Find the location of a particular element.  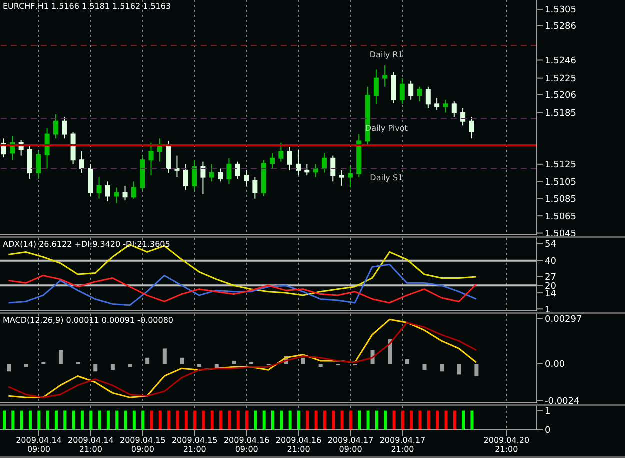

y-tick-label: -0.0024 is located at coordinates (562, 401).